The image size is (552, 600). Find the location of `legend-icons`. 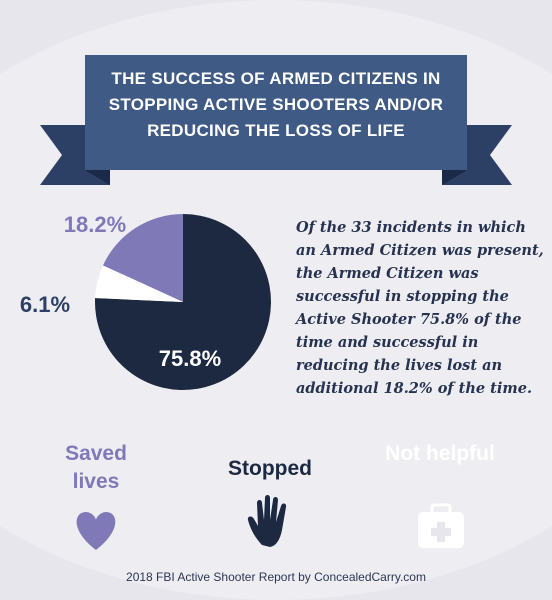

legend-icons is located at coordinates (270, 522).